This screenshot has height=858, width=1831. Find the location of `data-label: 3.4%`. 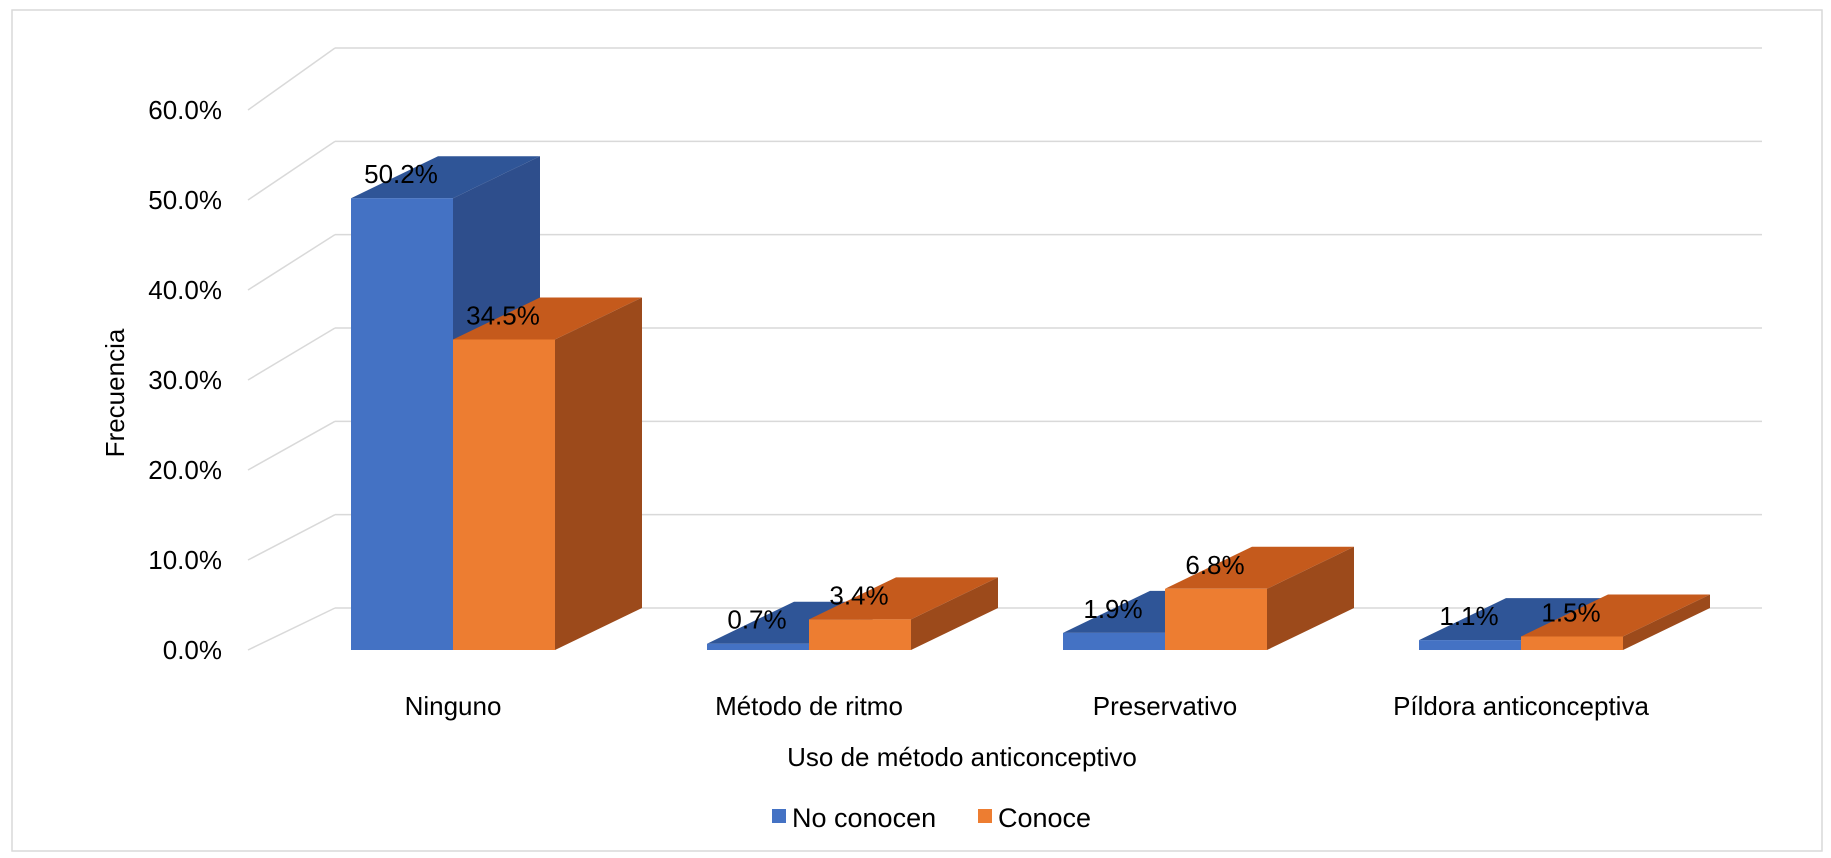

data-label: 3.4% is located at coordinates (858, 595).